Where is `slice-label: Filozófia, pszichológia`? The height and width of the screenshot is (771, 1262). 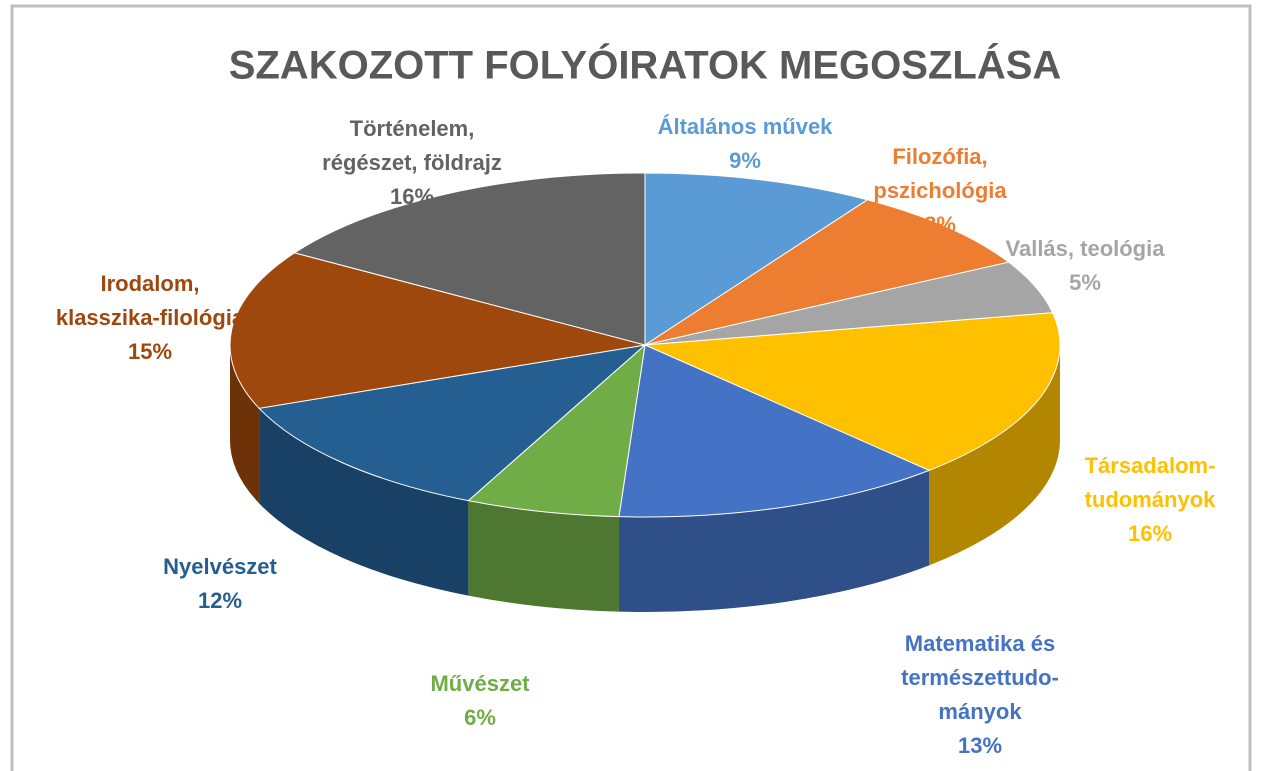
slice-label: Filozófia, pszichológia is located at coordinates (940, 173).